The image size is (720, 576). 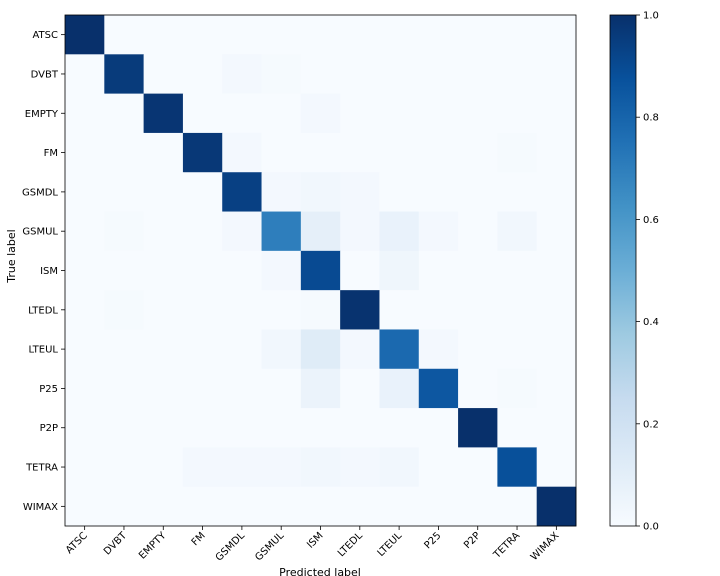 I want to click on cell-gsmul-gsmul, so click(x=281, y=231).